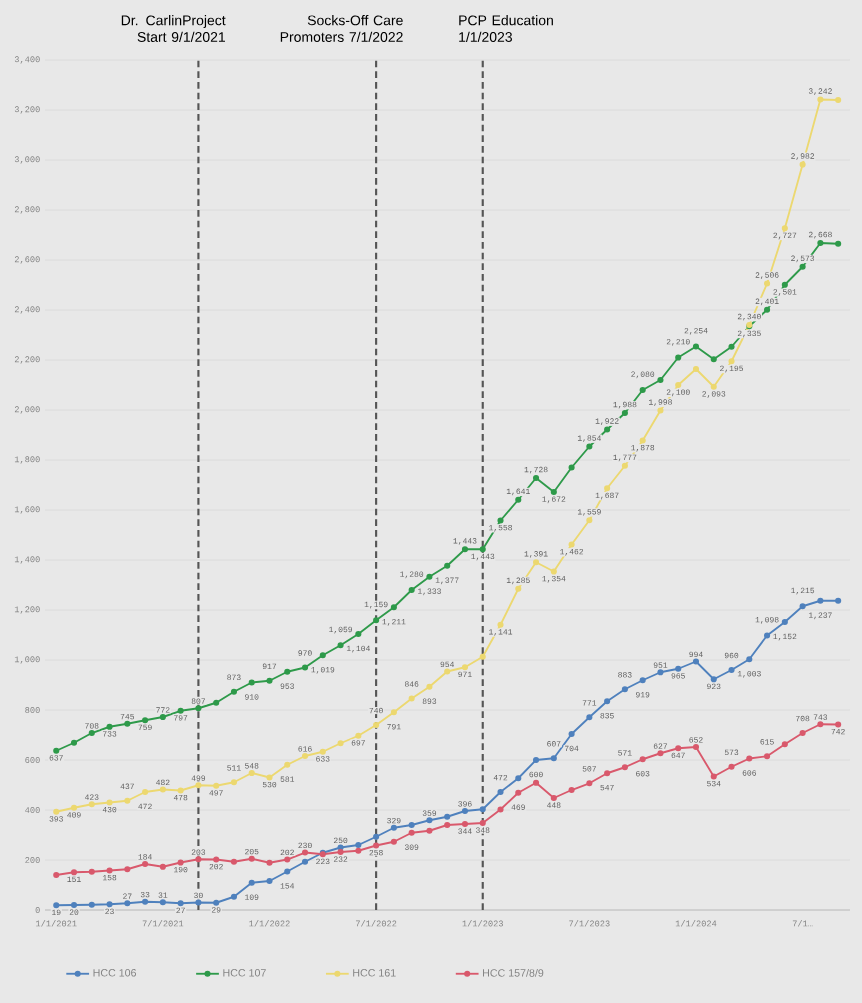  I want to click on y-tick-label: 1,400, so click(27, 560).